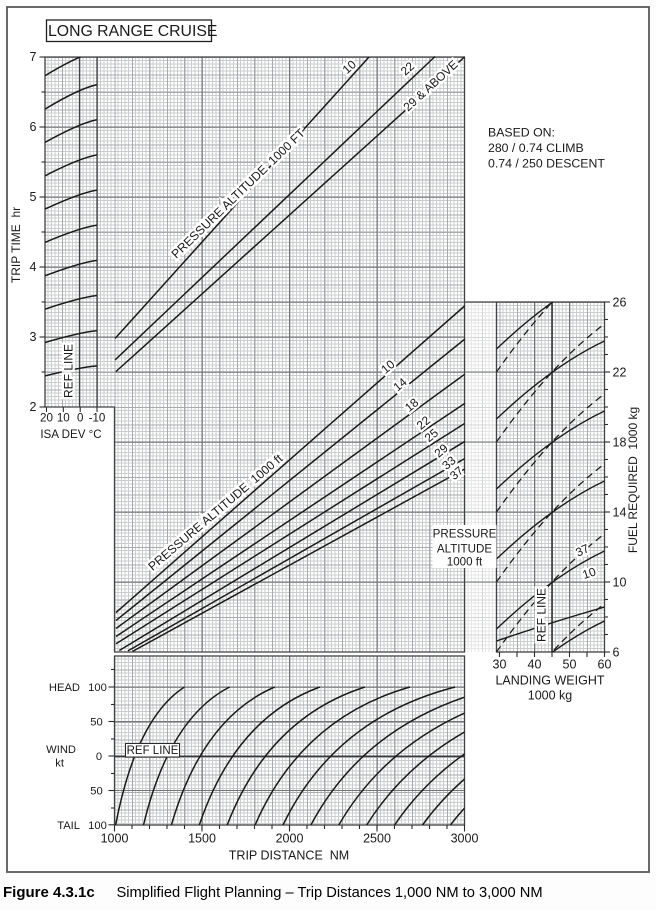  Describe the element at coordinates (61, 750) in the screenshot. I see `svg-text: WIND` at that location.